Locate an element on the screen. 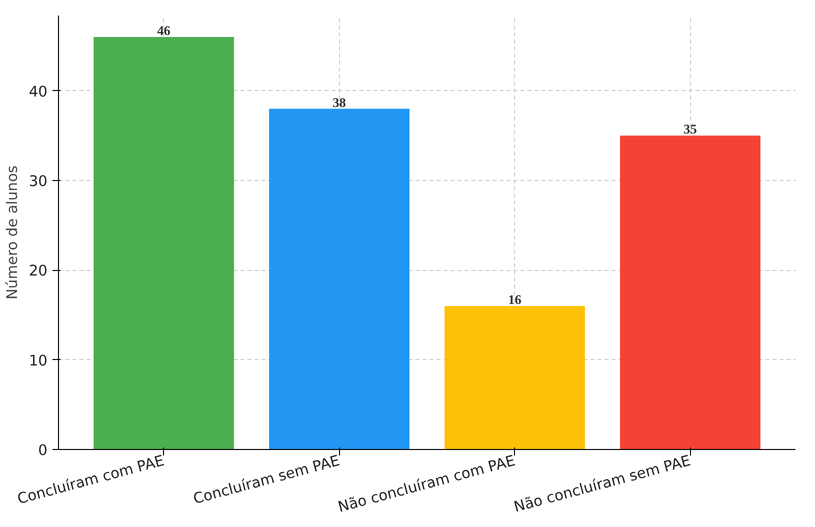  y-tick-label: 0 is located at coordinates (43, 450).